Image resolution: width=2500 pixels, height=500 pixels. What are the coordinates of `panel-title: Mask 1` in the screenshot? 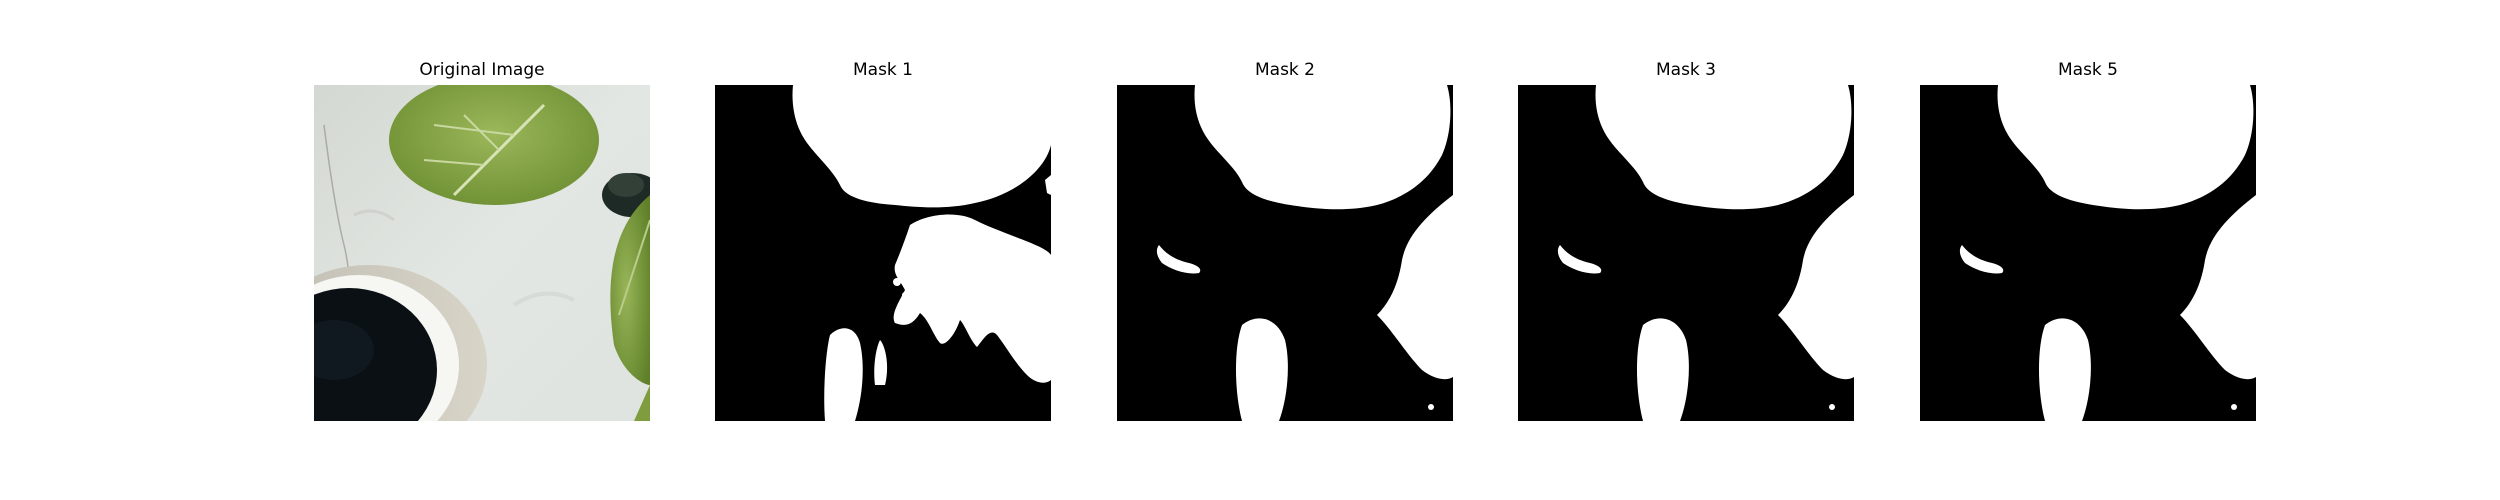 It's located at (883, 70).